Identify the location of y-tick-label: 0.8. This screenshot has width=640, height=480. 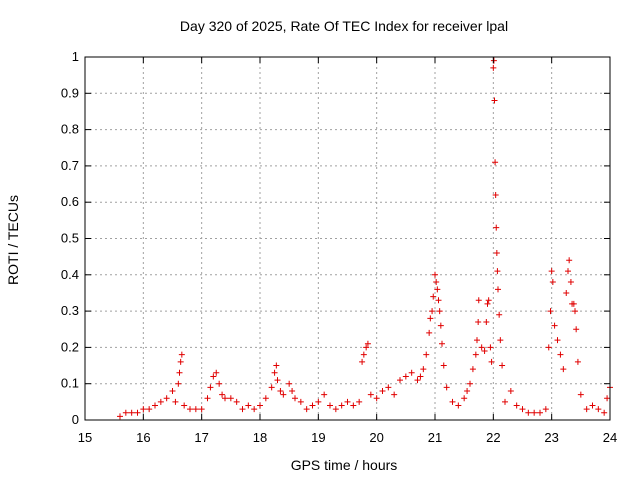
(70, 129).